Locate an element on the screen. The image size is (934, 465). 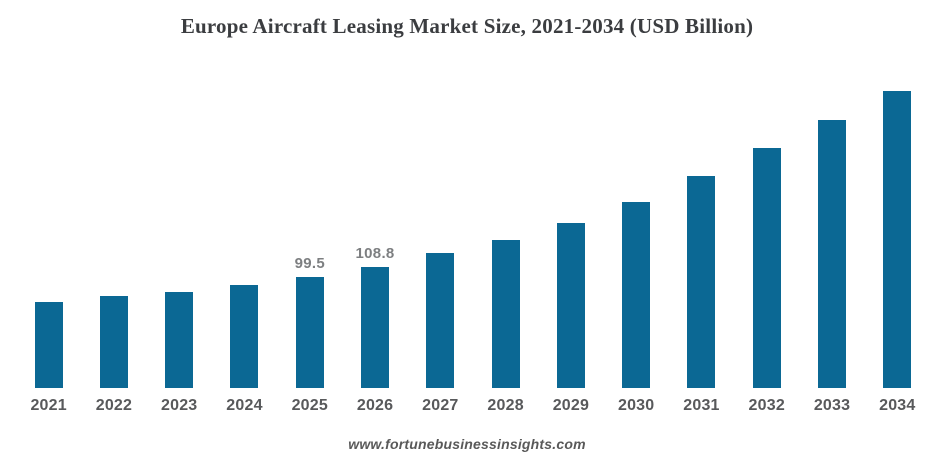
bar-column-2023 is located at coordinates (179, 340).